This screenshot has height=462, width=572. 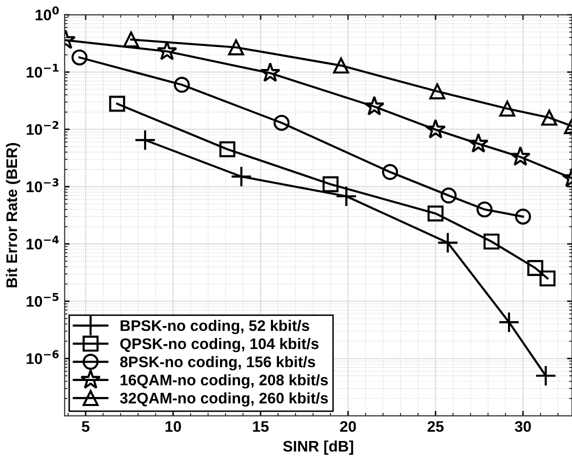 I want to click on legend-label: BPSK-no coding, 52 kbit/s, so click(x=215, y=327).